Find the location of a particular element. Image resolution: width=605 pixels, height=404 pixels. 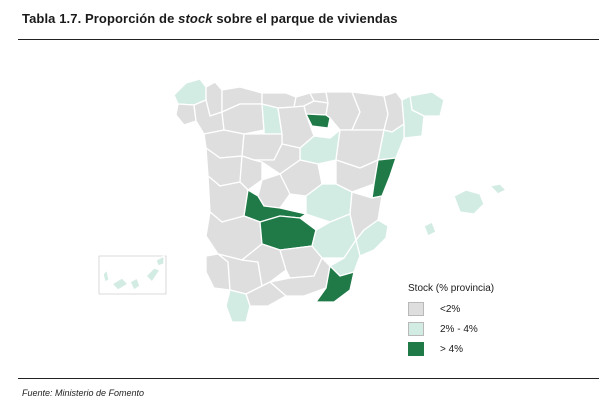

province-lanzarote is located at coordinates (160, 261).